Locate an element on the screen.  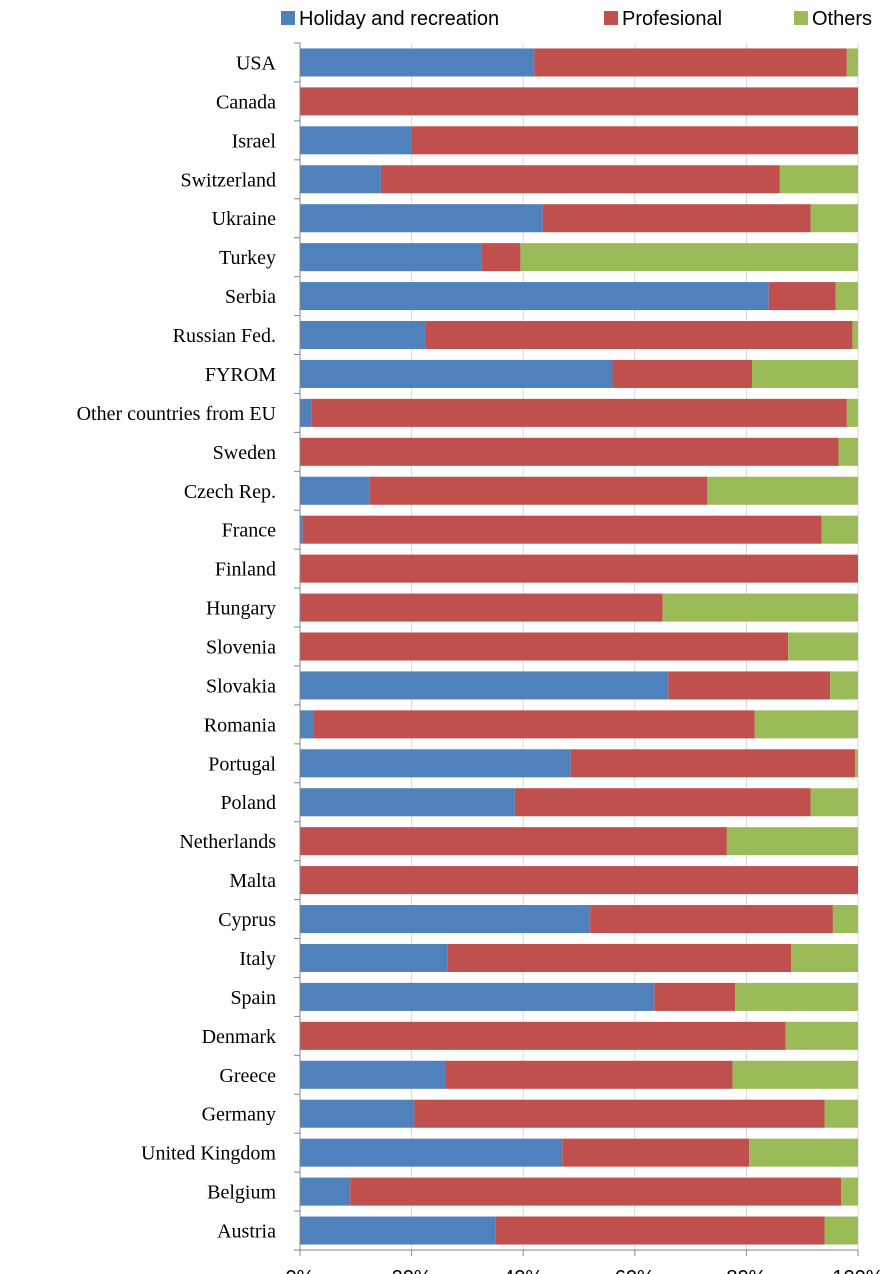
x-tick-label: 0% is located at coordinates (300, 1270).